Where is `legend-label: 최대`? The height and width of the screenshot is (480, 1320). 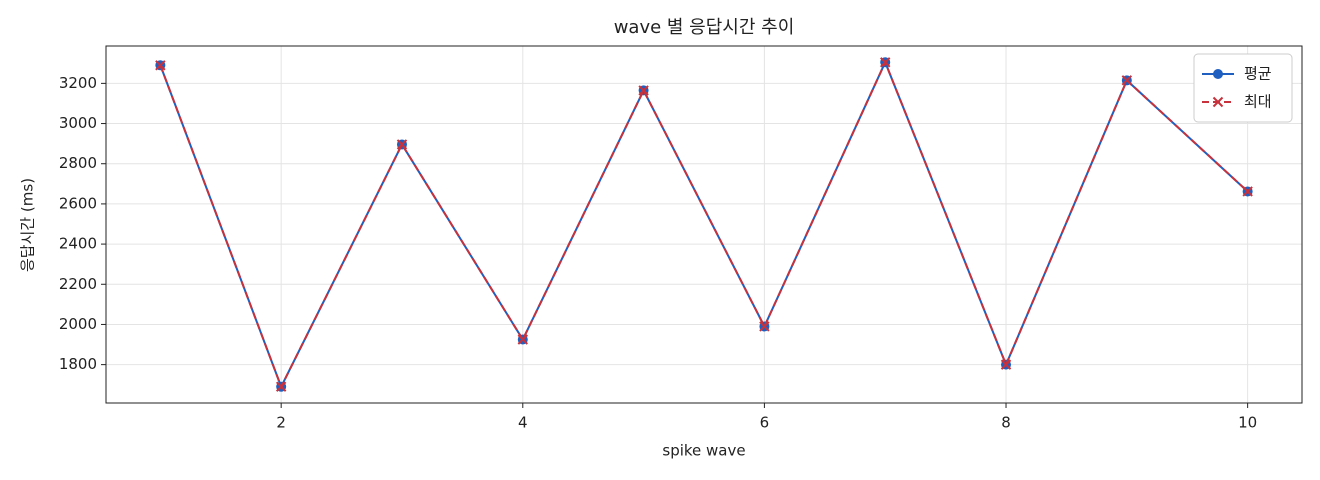 legend-label: 최대 is located at coordinates (1258, 102).